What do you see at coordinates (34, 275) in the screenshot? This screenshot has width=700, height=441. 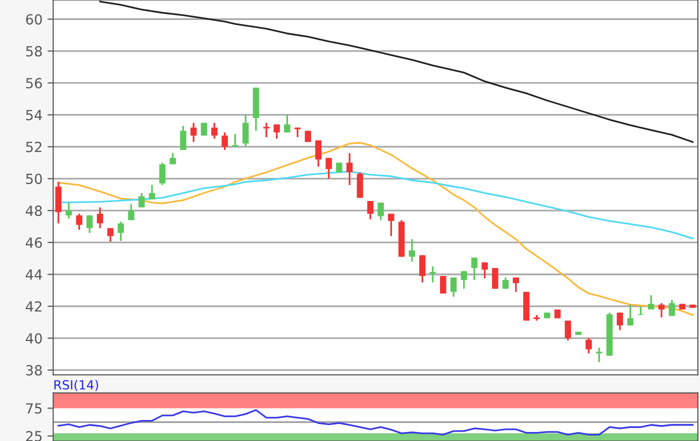 I see `y-tick-label: 44` at bounding box center [34, 275].